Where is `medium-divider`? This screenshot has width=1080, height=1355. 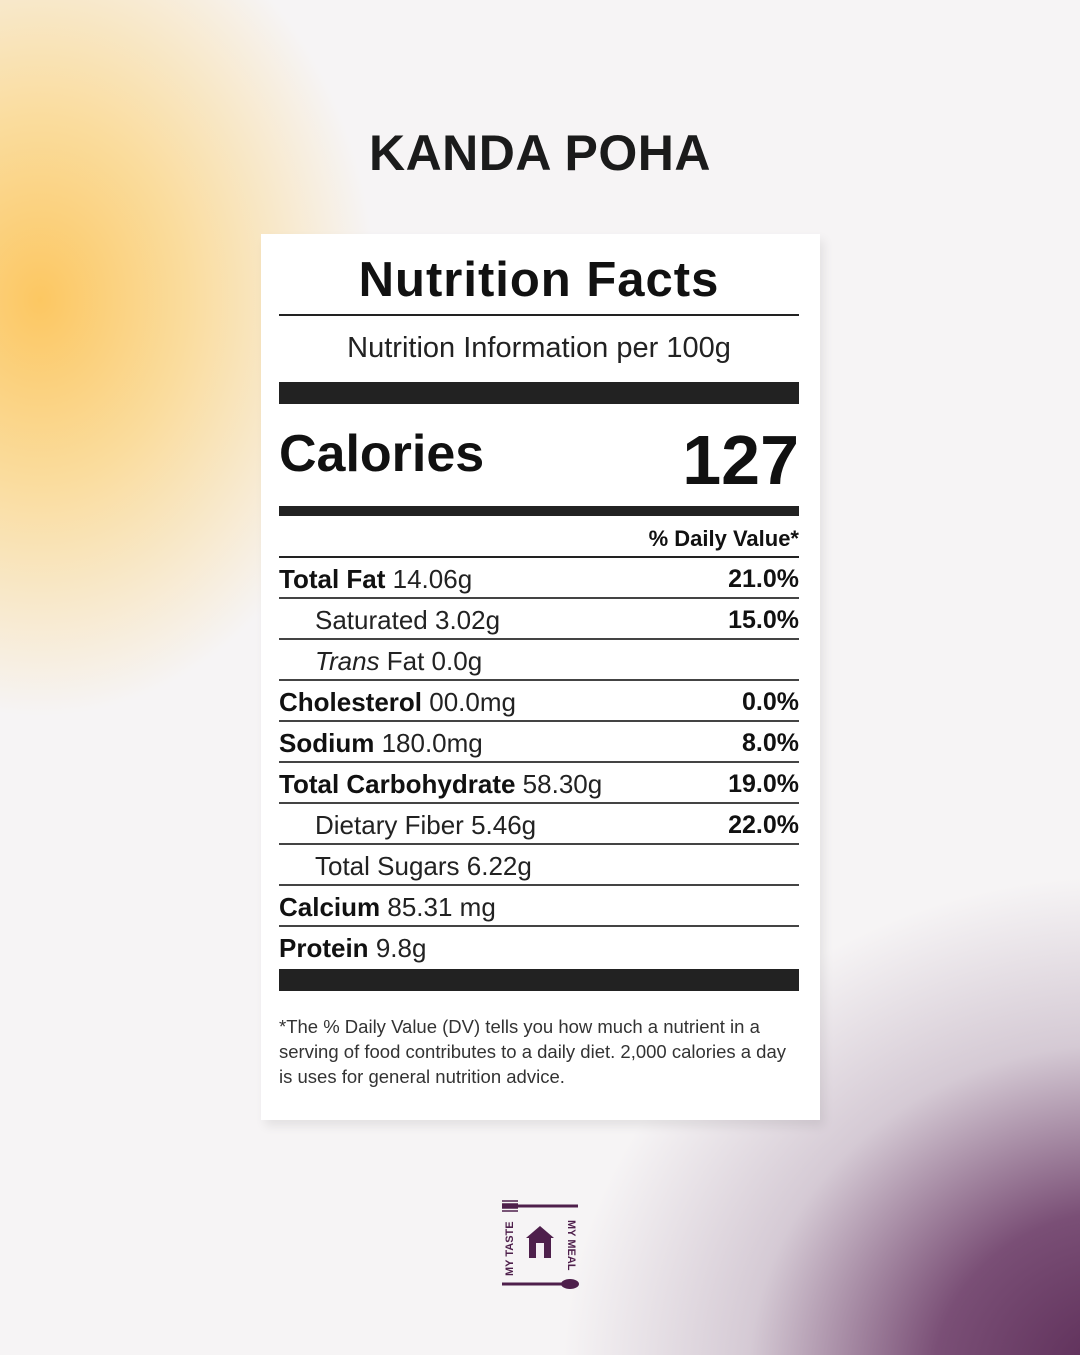 medium-divider is located at coordinates (539, 511).